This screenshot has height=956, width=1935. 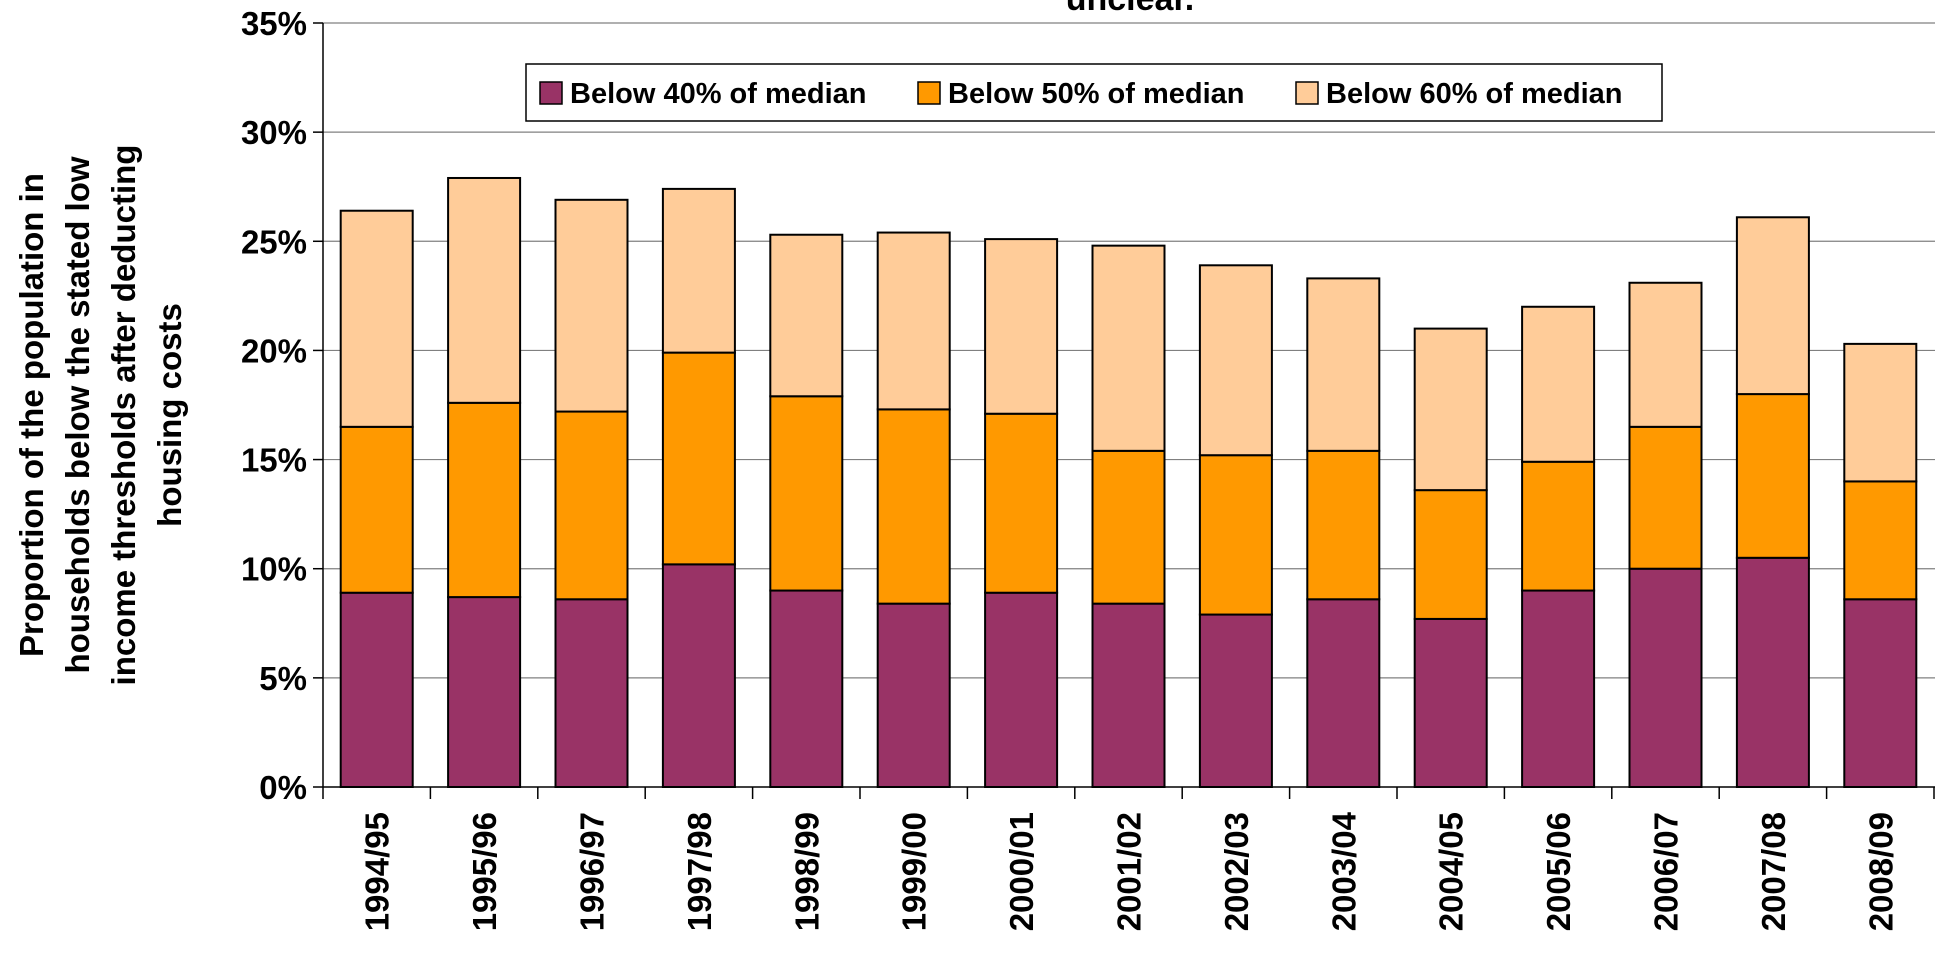 I want to click on x-tick-label: 1998/99, so click(x=806, y=871).